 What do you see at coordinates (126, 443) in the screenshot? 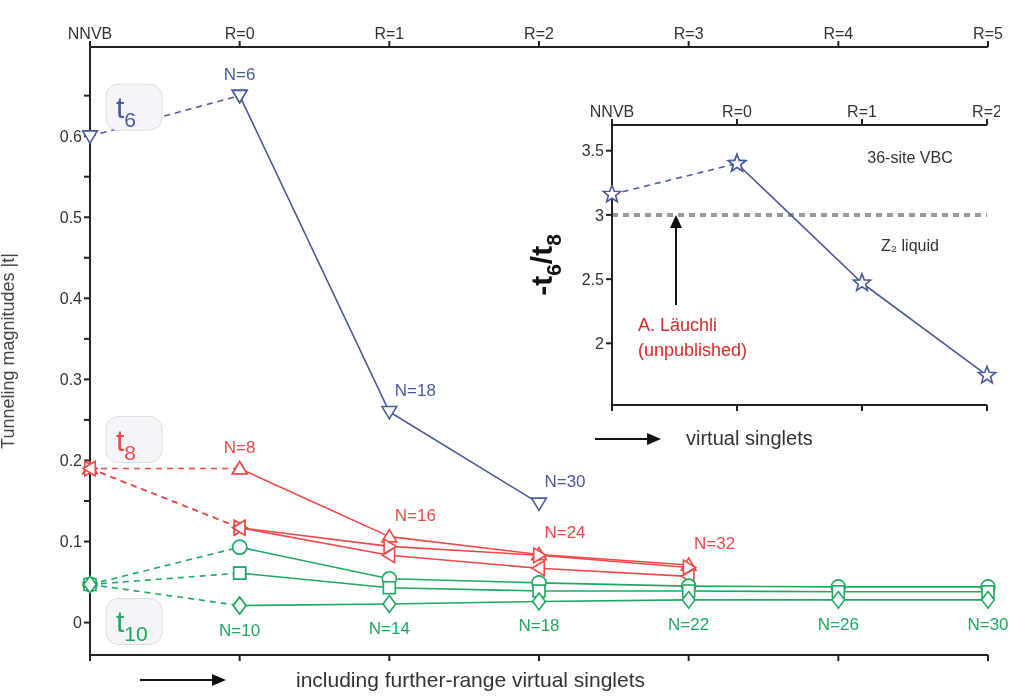
I see `annotation: t$_{8}$` at bounding box center [126, 443].